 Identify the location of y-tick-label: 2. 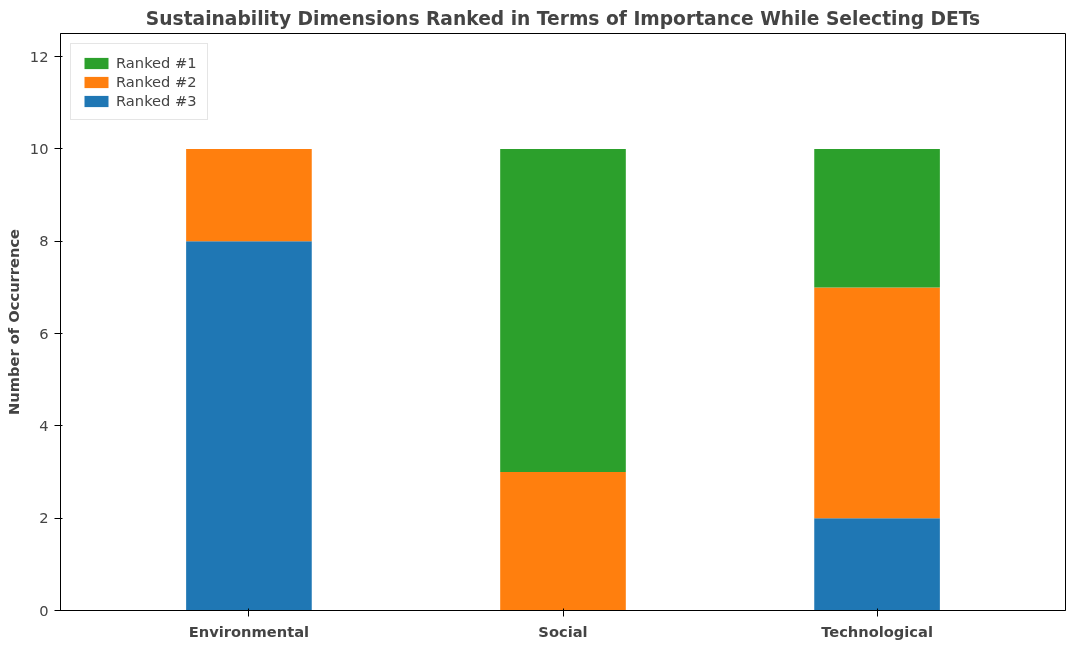
(44, 518).